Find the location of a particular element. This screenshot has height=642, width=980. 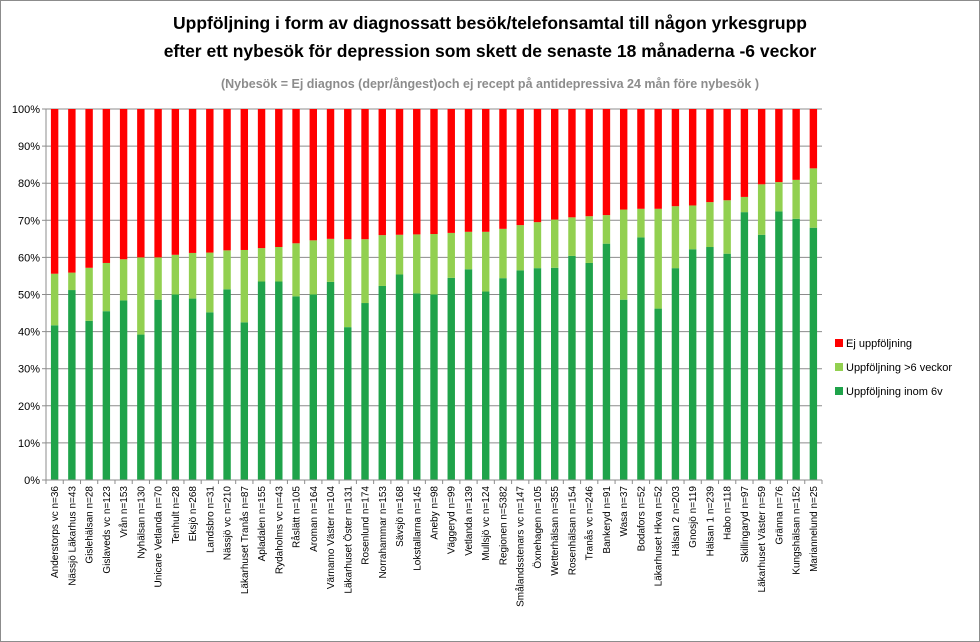

y-tick-label: 80% is located at coordinates (29, 184).